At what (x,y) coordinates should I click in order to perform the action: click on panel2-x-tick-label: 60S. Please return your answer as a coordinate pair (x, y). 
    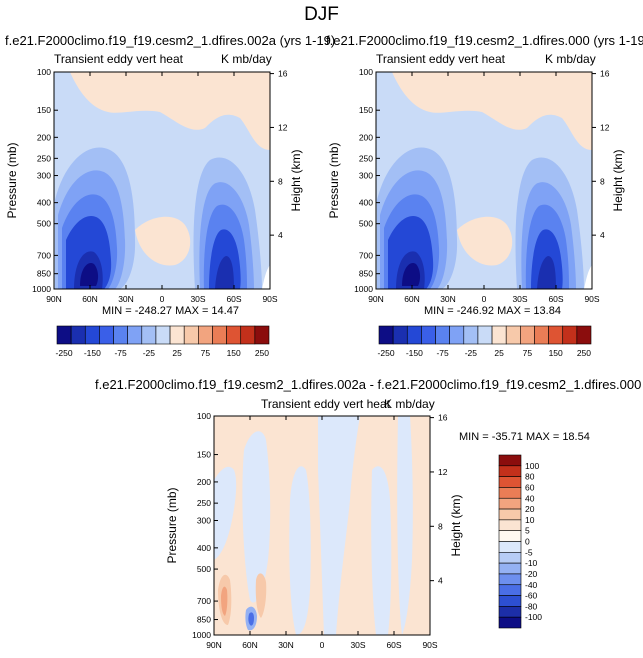
    Looking at the image, I should click on (555, 299).